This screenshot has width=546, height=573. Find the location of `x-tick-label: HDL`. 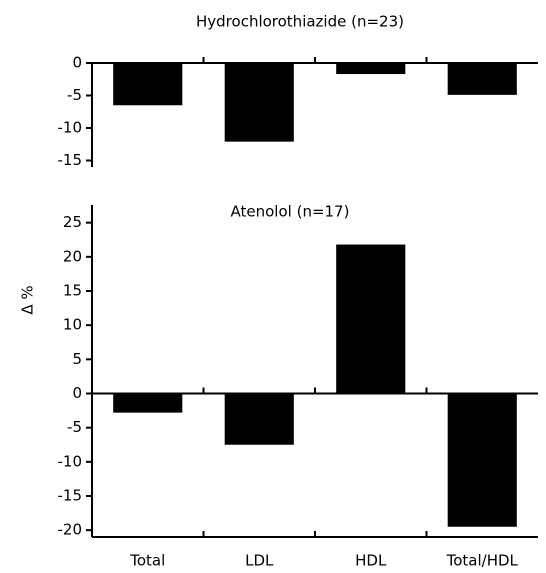

x-tick-label: HDL is located at coordinates (371, 561).